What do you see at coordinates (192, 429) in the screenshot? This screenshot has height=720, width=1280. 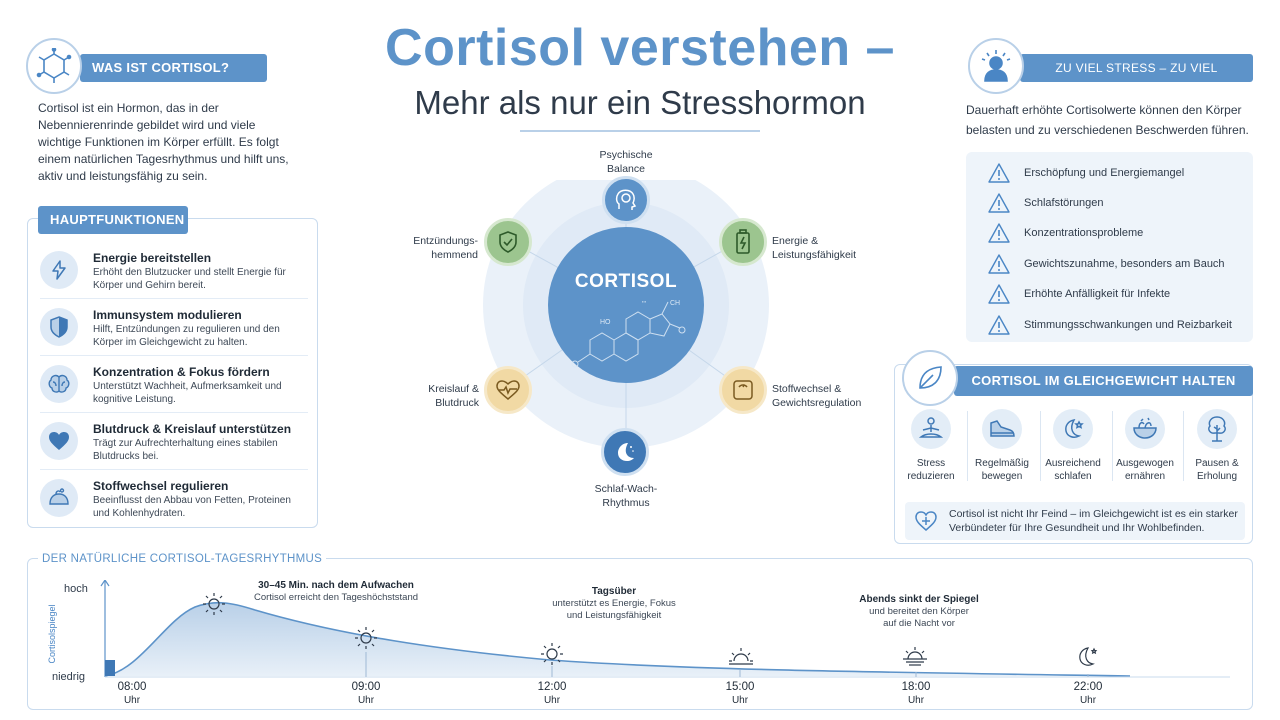 I see `function-title: Blutdruck & Kreislauf unterstützen` at bounding box center [192, 429].